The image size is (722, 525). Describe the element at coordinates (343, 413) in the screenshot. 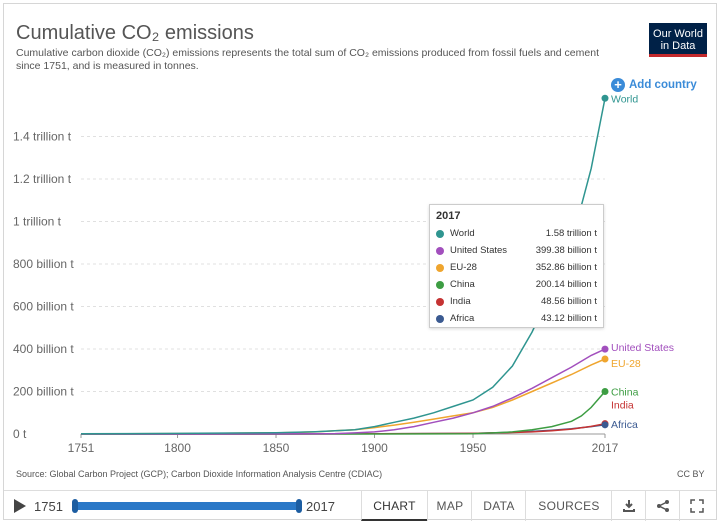

I see `series-line-china` at that location.